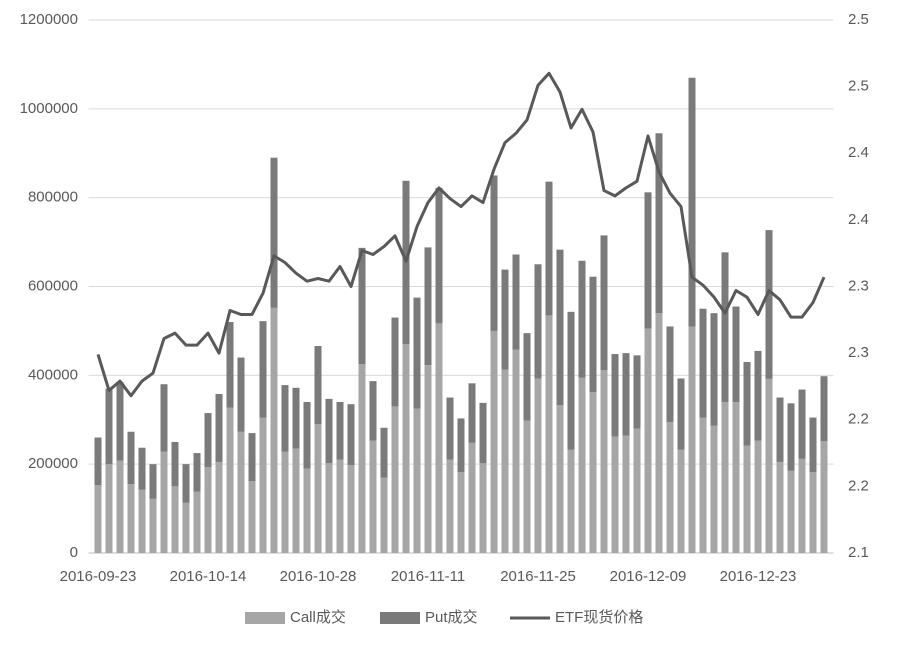 The height and width of the screenshot is (645, 898). I want to click on legend-swatch, so click(265, 618).